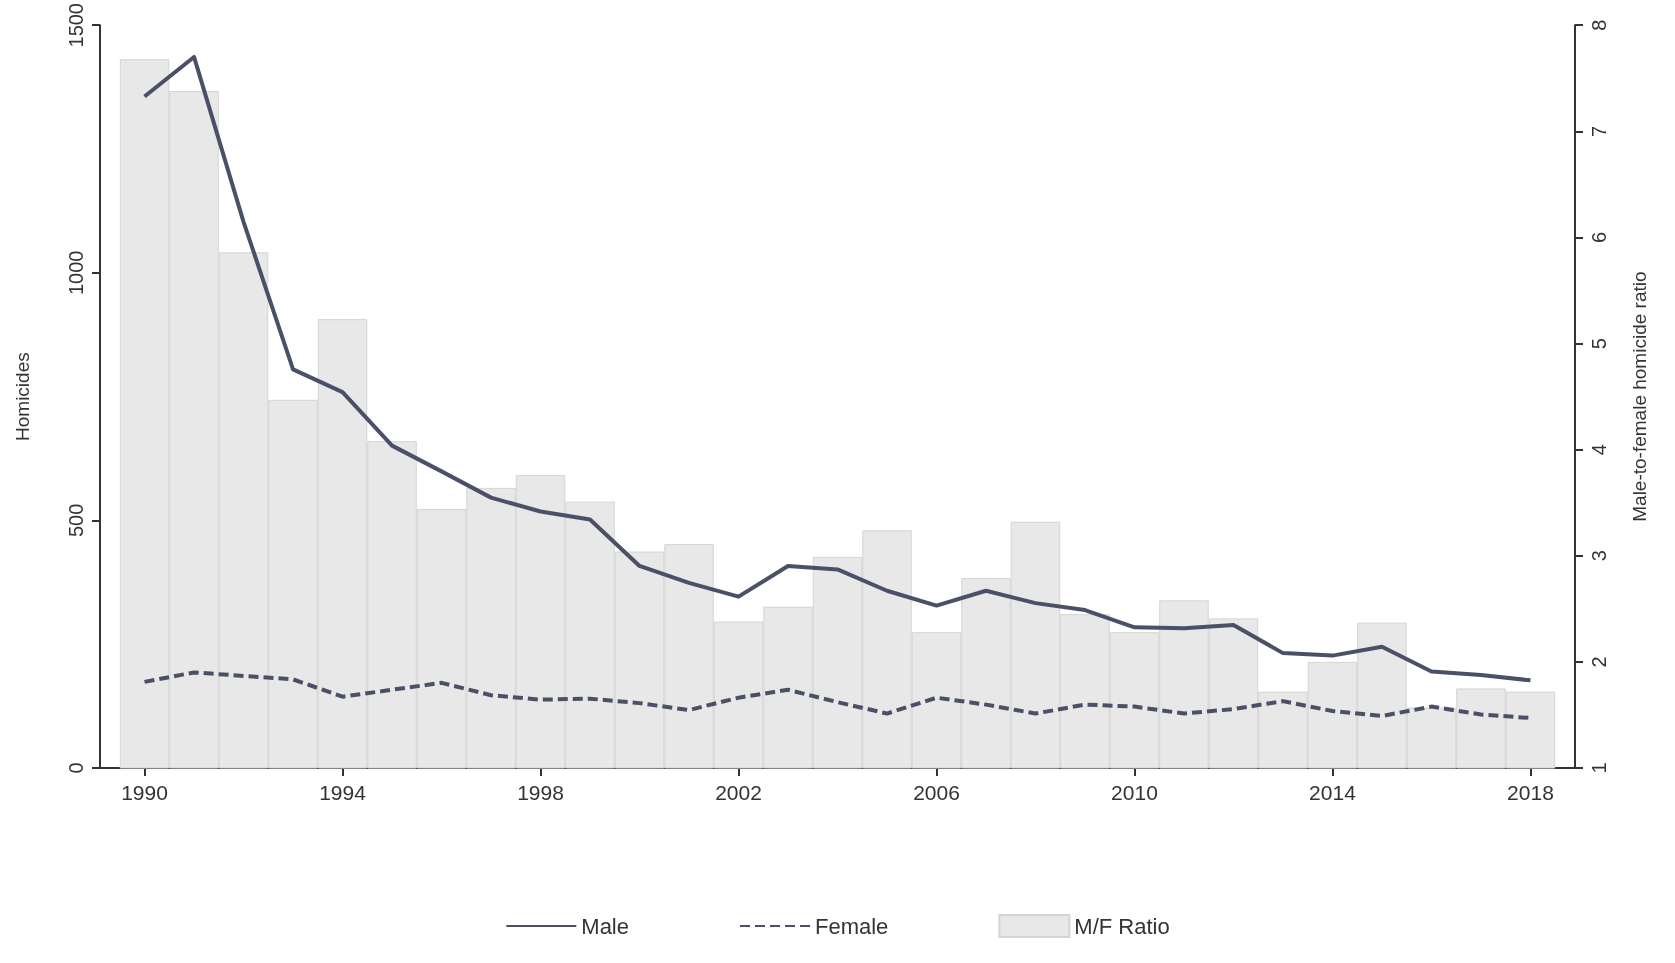 The width and height of the screenshot is (1675, 963). What do you see at coordinates (936, 792) in the screenshot?
I see `x-tick-label: 2006` at bounding box center [936, 792].